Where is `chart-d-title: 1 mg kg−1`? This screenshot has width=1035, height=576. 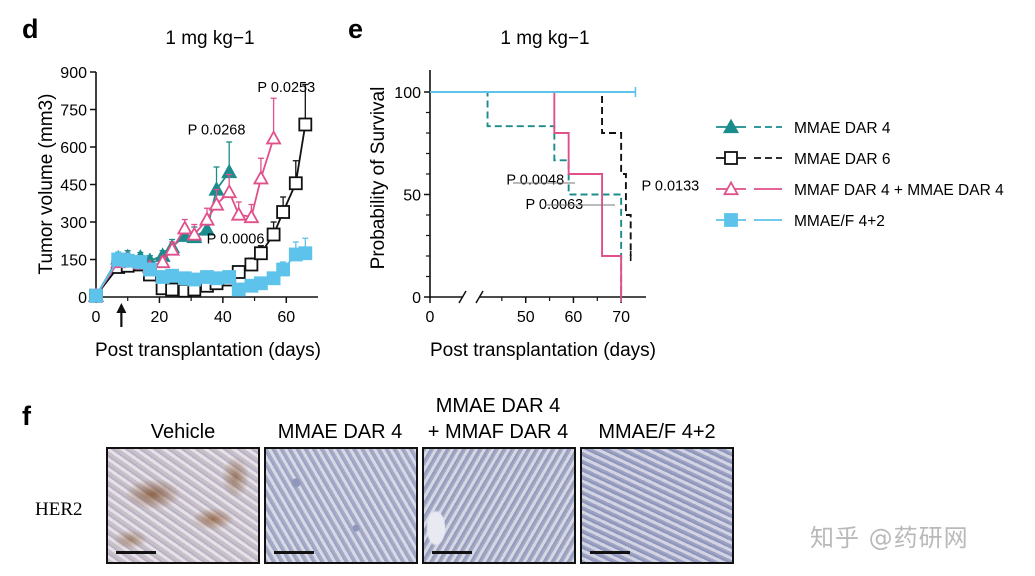 chart-d-title: 1 mg kg−1 is located at coordinates (209, 38).